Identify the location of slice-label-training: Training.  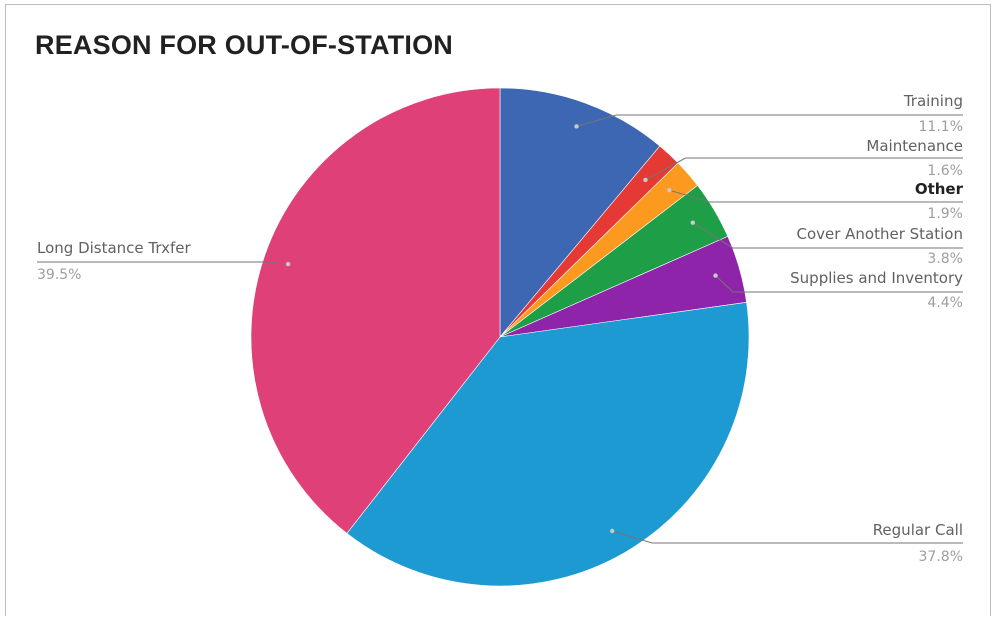
(933, 101).